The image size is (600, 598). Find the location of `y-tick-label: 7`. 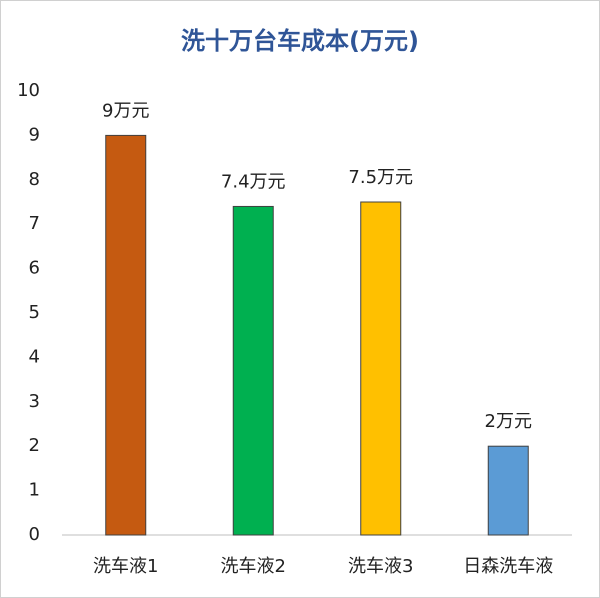

y-tick-label: 7 is located at coordinates (34, 223).